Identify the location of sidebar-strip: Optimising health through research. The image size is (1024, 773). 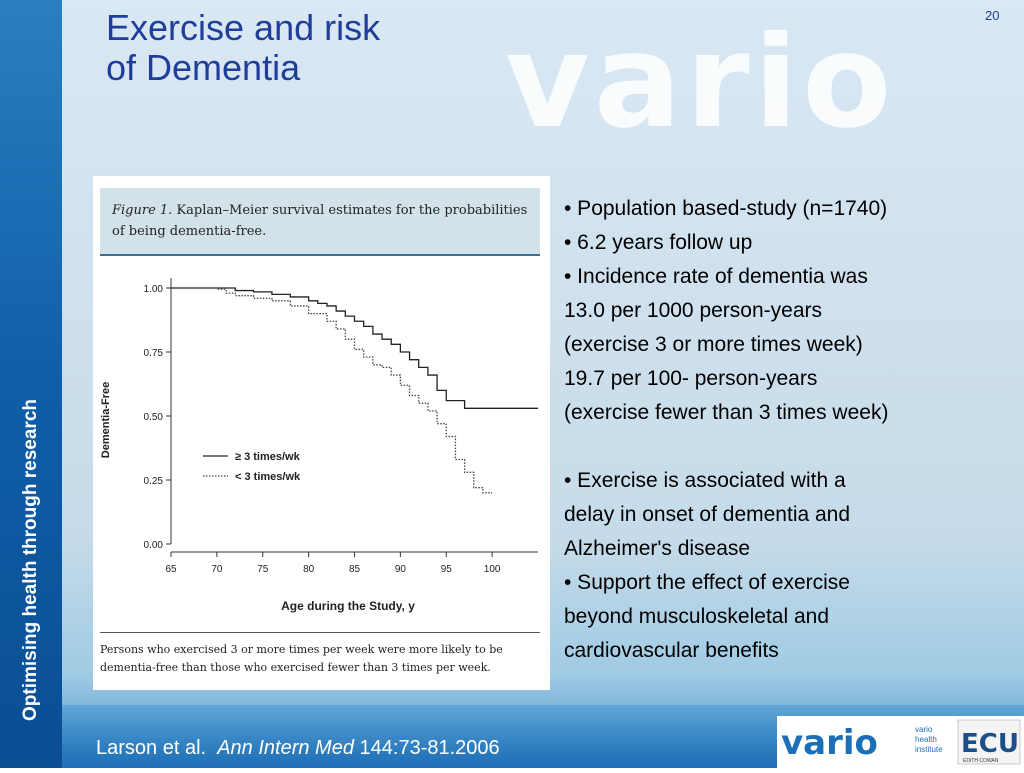
(31, 384).